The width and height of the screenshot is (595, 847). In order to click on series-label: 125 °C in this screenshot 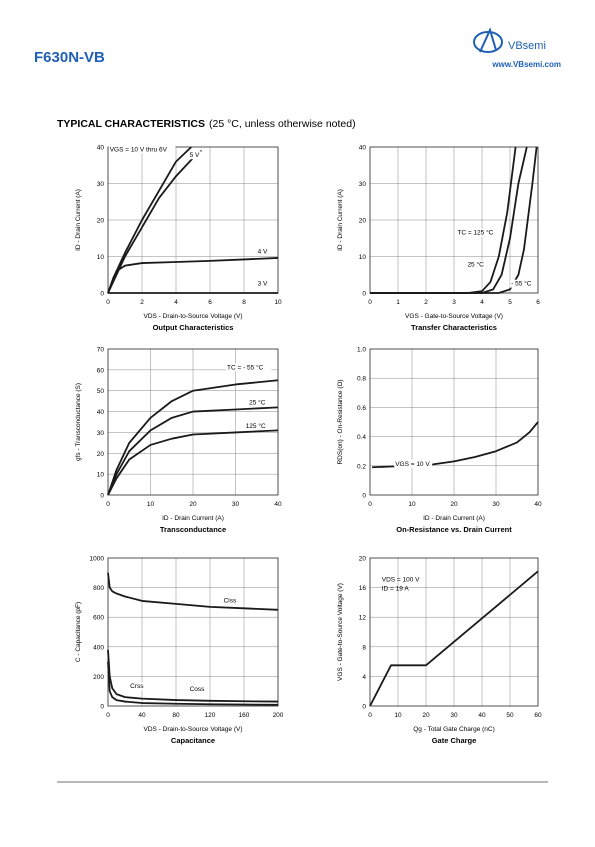, I will do `click(256, 426)`.